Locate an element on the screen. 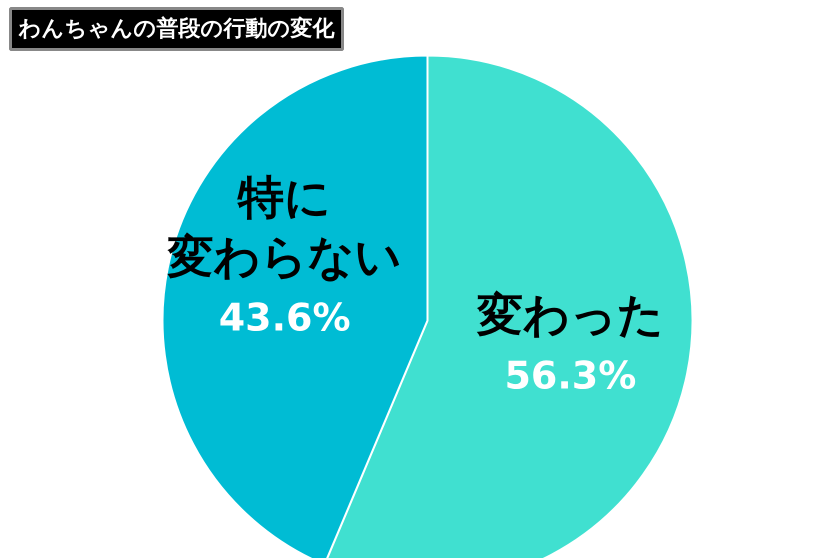  chart-title: わんちゃんの普段の行動の変化 is located at coordinates (177, 29).